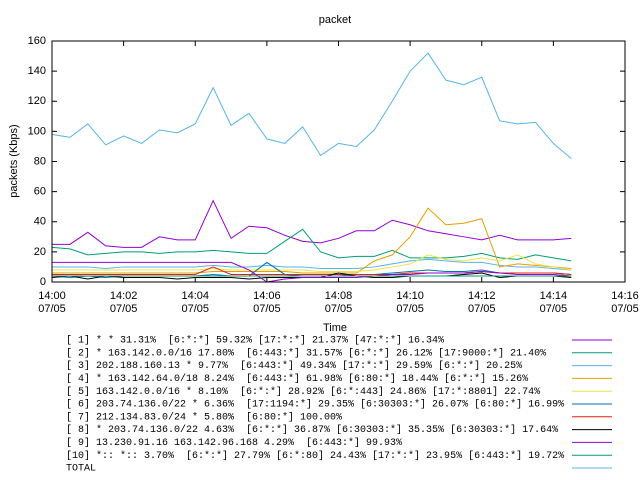 This screenshot has width=640, height=480. Describe the element at coordinates (43, 282) in the screenshot. I see `y-tick-label: 0` at that location.